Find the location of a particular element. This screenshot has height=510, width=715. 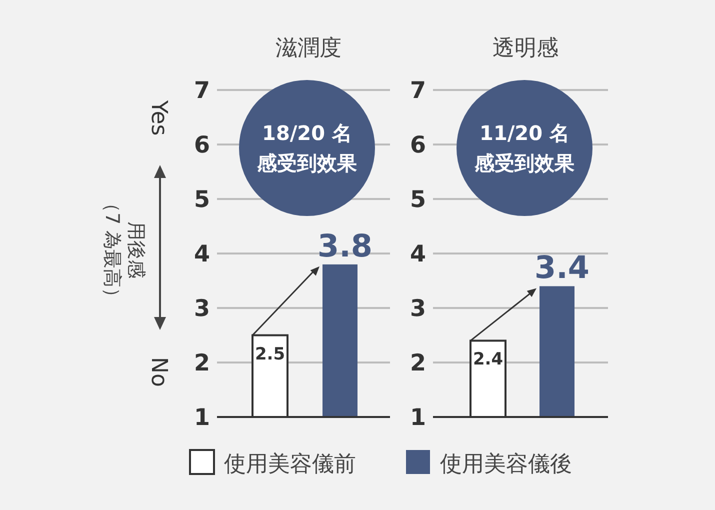

annotation: 11/20 名 is located at coordinates (525, 133).